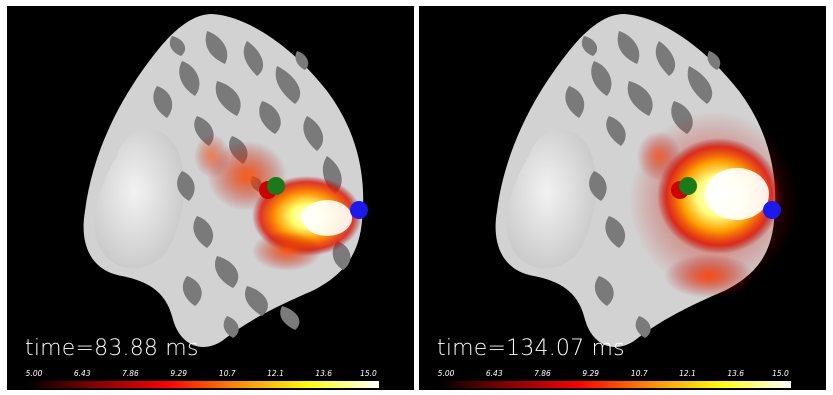  Describe the element at coordinates (714, 204) in the screenshot. I see `activation-map-right` at that location.